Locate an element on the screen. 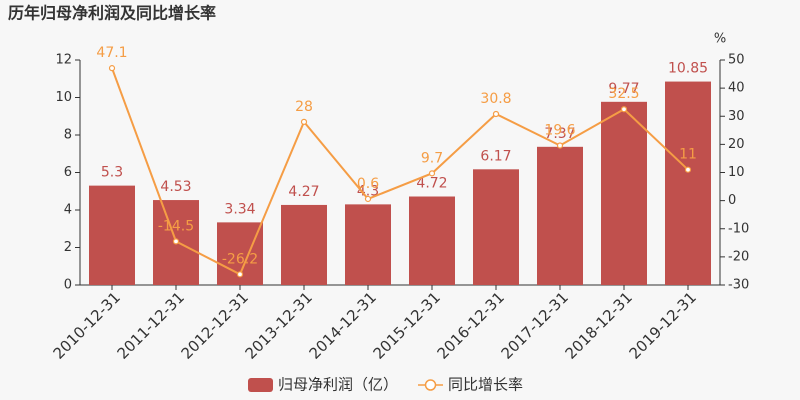 The width and height of the screenshot is (800, 400). bar-value-label: 4.3 is located at coordinates (368, 191).